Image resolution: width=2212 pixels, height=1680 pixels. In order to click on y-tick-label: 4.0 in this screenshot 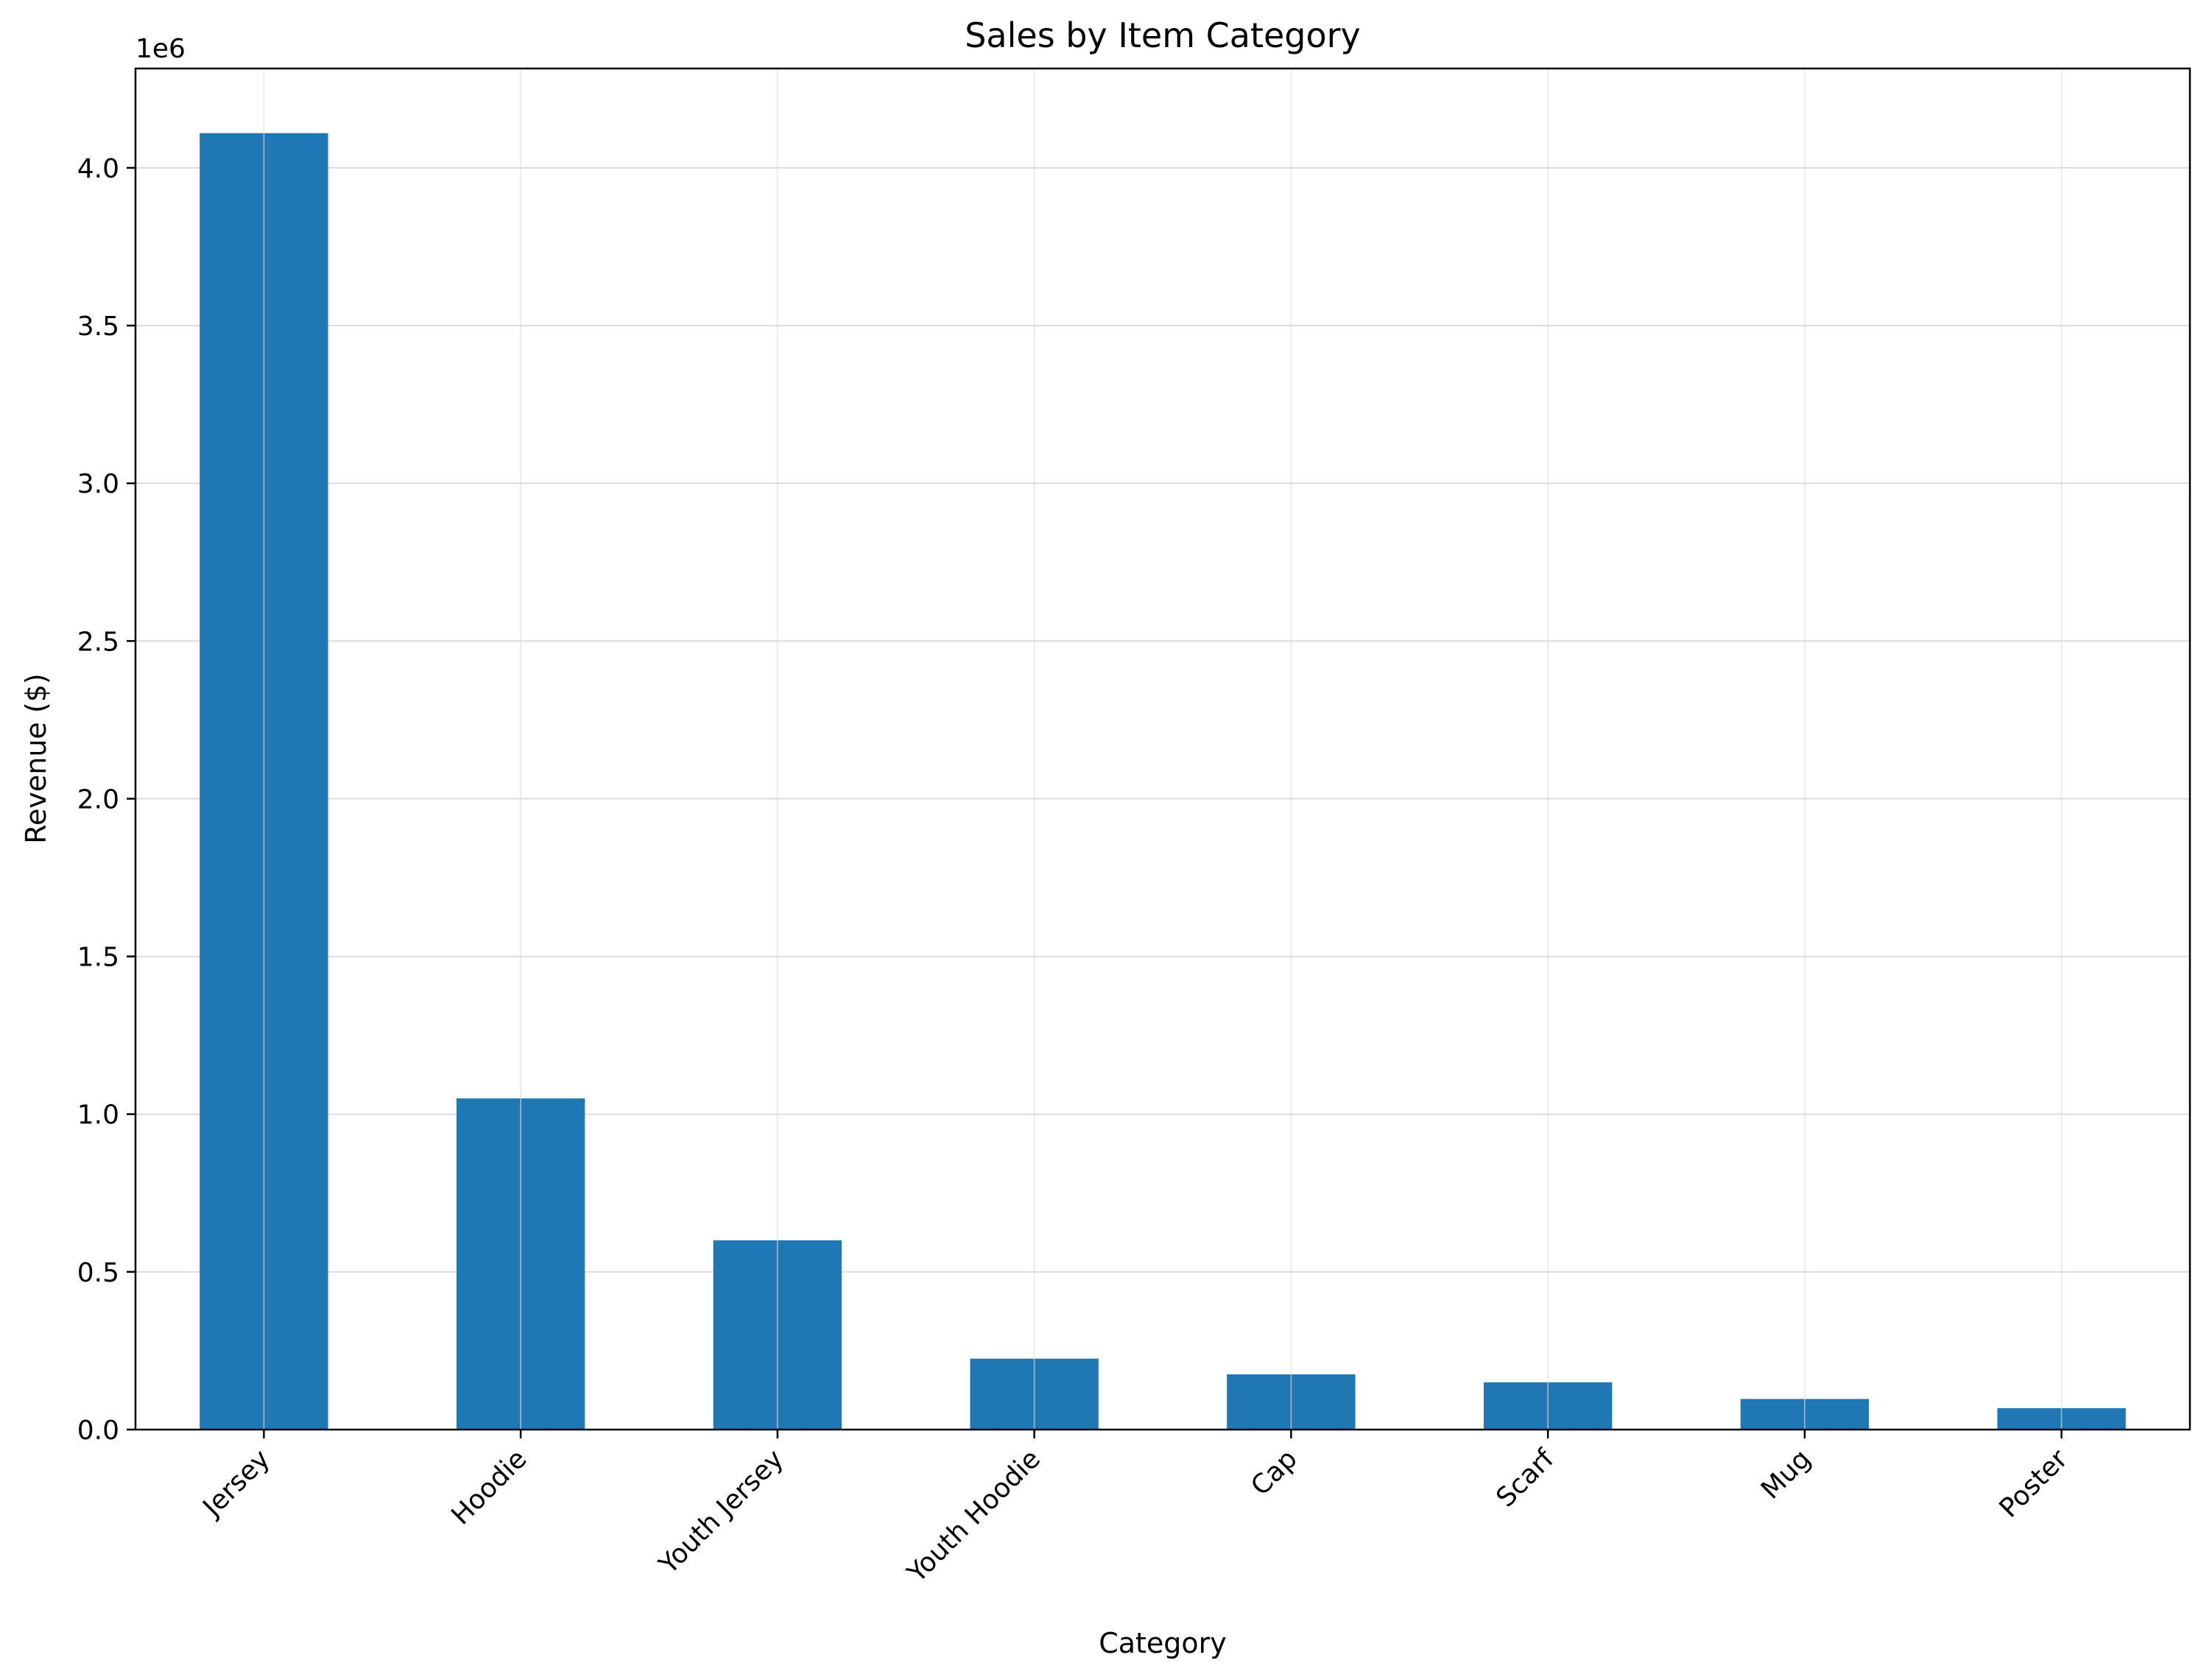, I will do `click(98, 169)`.